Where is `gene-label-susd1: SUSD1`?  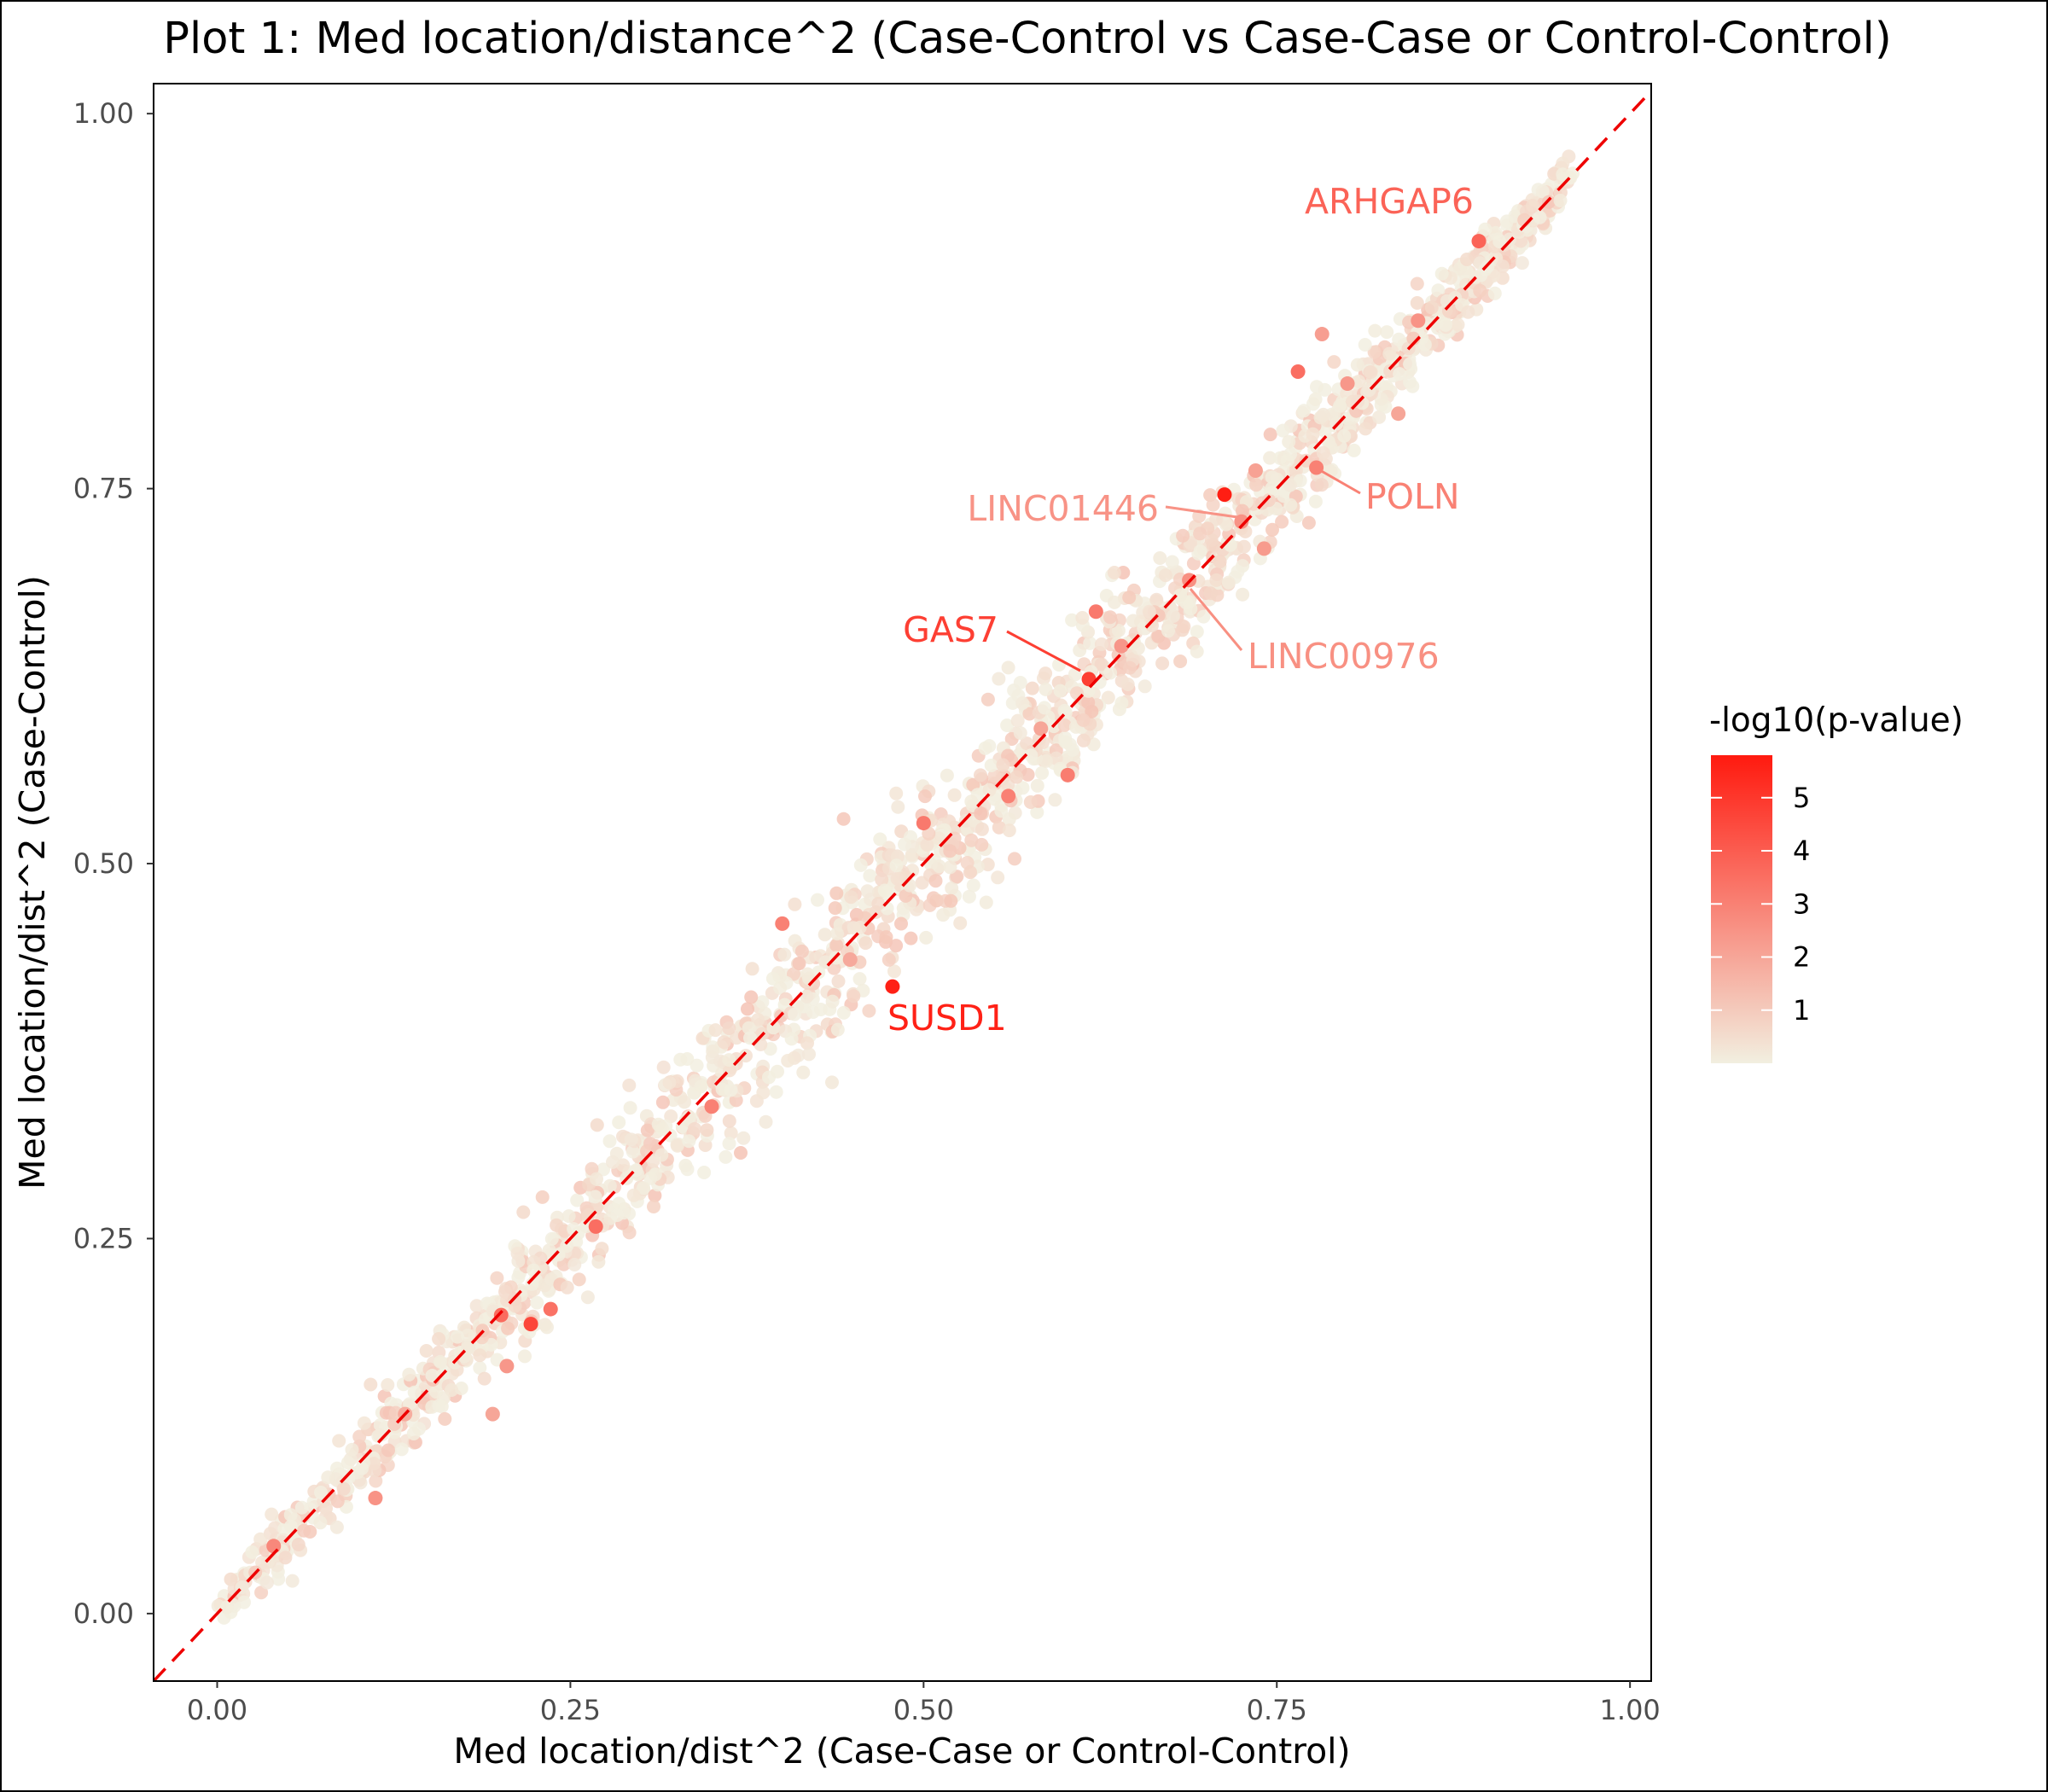
gene-label-susd1: SUSD1 is located at coordinates (947, 1019).